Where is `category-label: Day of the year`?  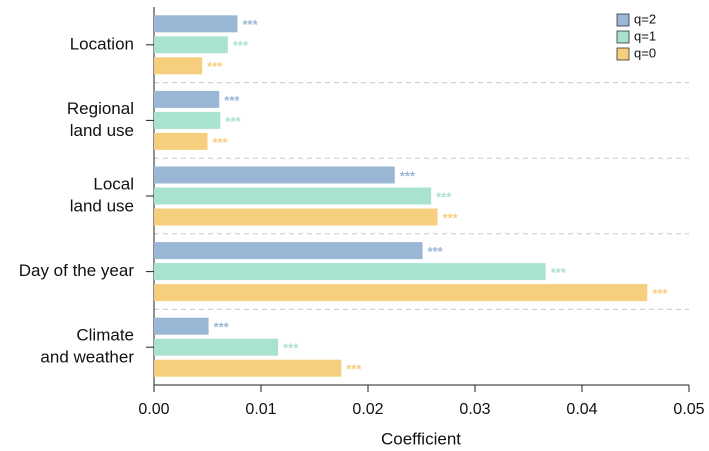
category-label: Day of the year is located at coordinates (77, 270).